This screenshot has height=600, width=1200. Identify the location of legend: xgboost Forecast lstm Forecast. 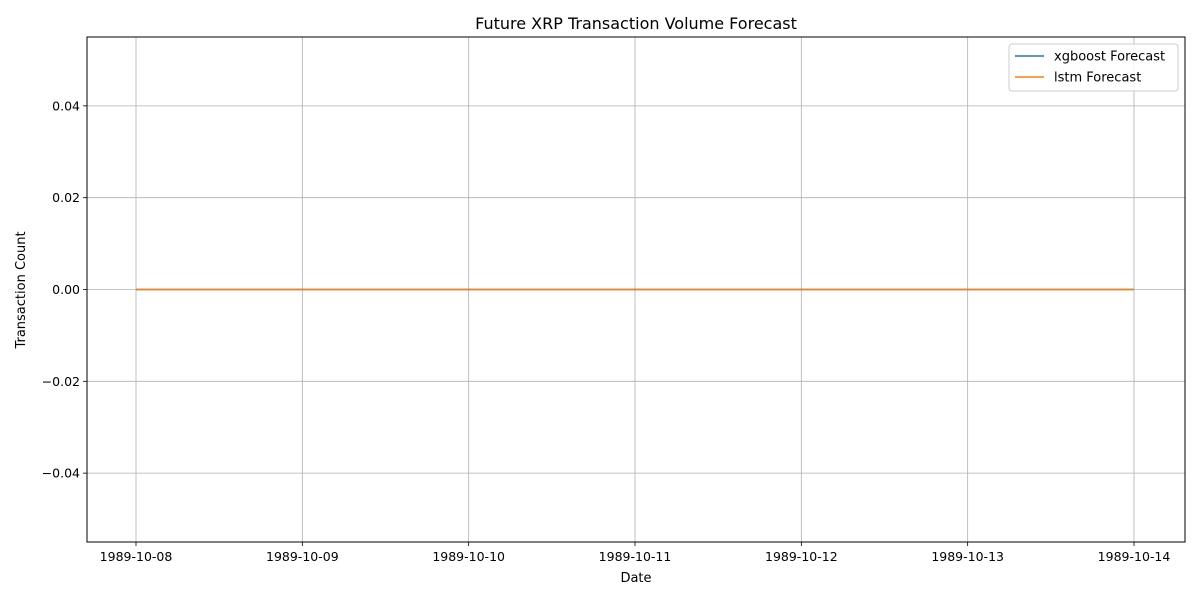
(1093, 67).